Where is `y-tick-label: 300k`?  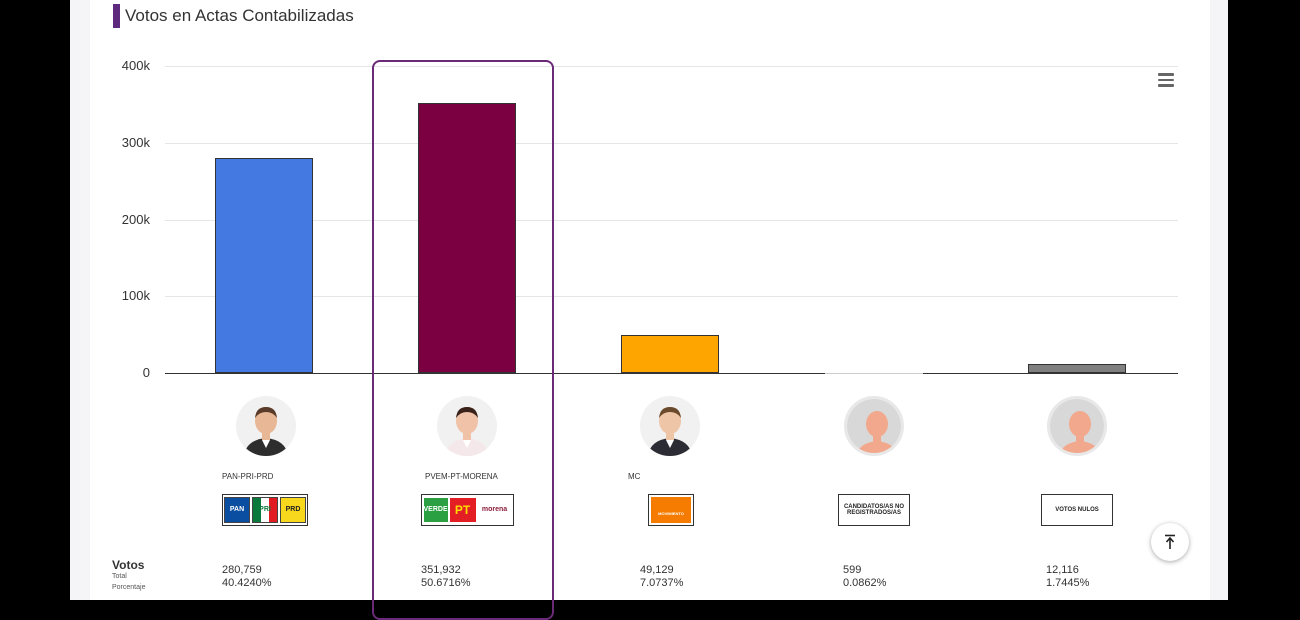
y-tick-label: 300k is located at coordinates (135, 142).